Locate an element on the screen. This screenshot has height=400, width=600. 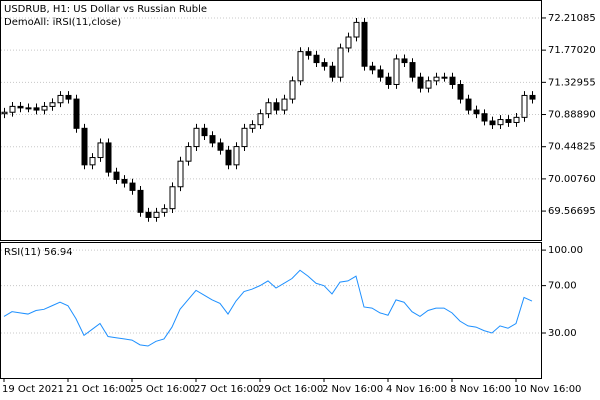
x-tick-label: 21 Oct 16:00 is located at coordinates (98, 389).